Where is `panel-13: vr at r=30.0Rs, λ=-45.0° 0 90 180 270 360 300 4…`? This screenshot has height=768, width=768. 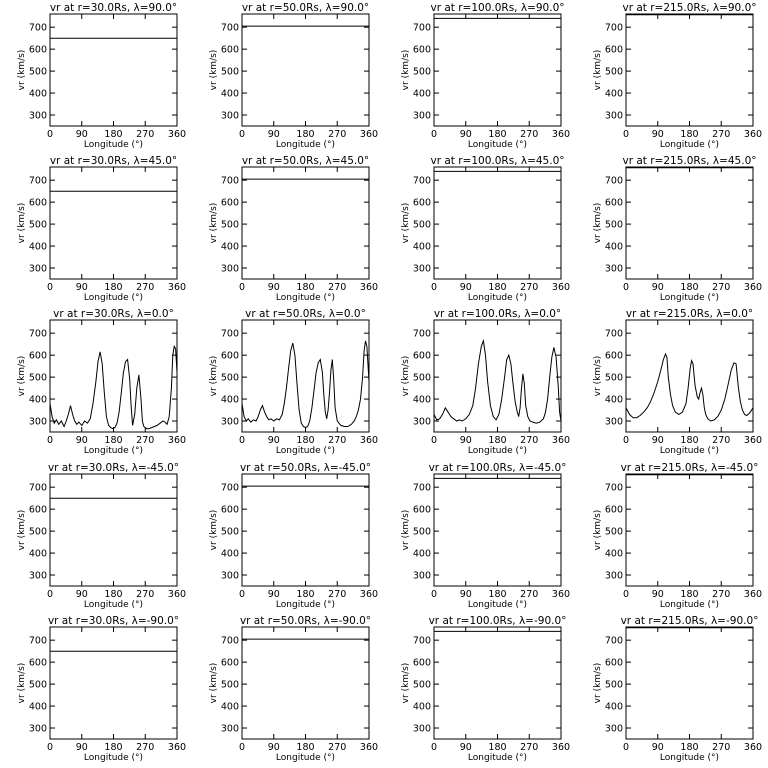 panel-13: vr at r=30.0Rs, λ=-45.0° 0 90 180 270 360 300 4… is located at coordinates (101, 536).